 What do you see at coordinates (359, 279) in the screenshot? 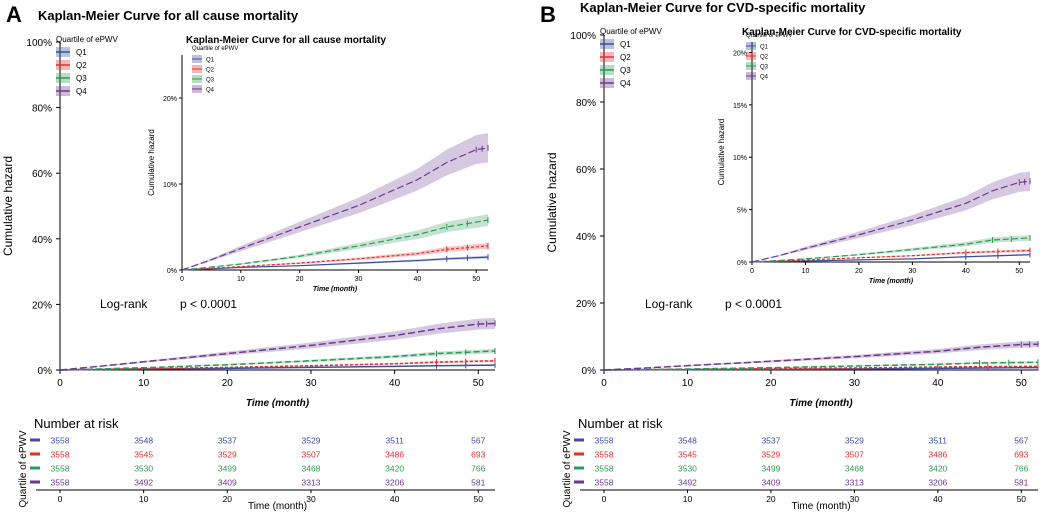
I see `inset-x-tick-label: 30` at bounding box center [359, 279].